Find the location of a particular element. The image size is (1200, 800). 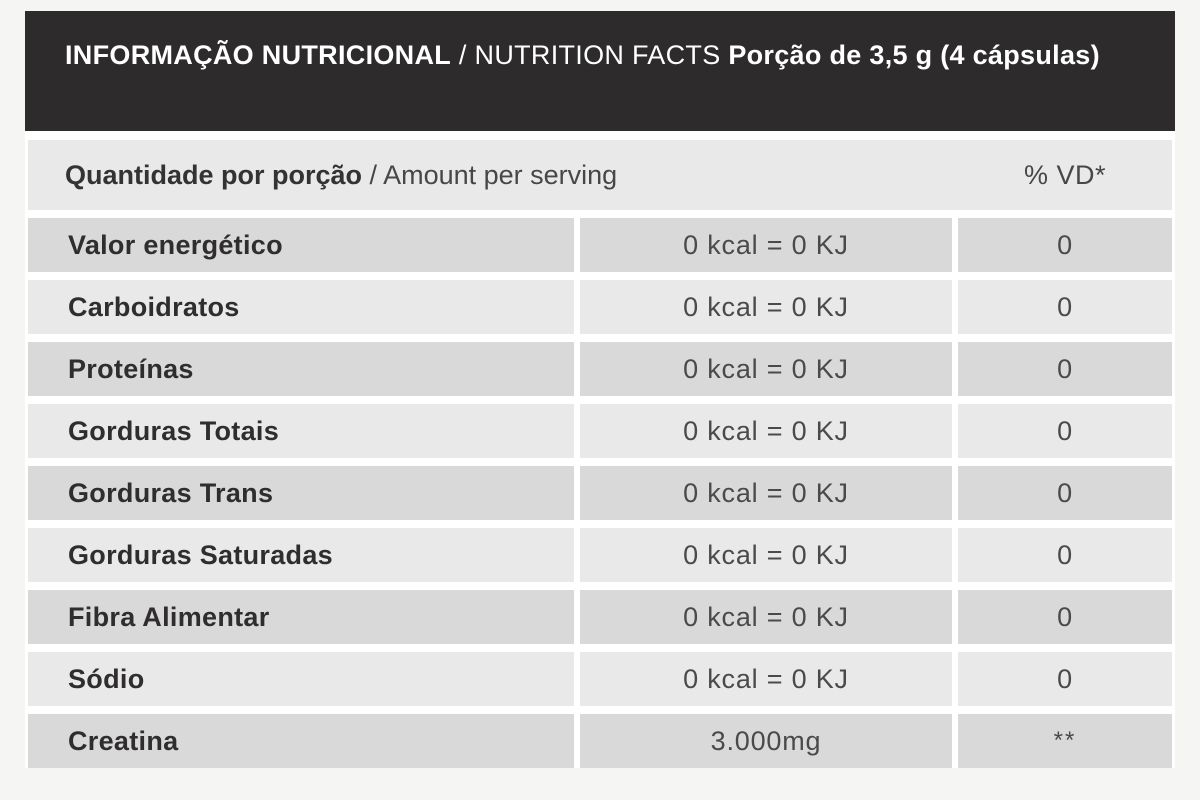

row-label: Creatina is located at coordinates (301, 741).